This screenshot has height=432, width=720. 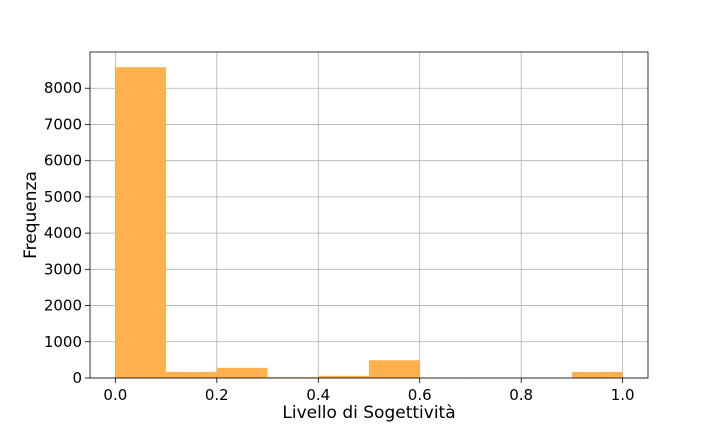 What do you see at coordinates (63, 342) in the screenshot?
I see `y-tick-label-1: 1000` at bounding box center [63, 342].